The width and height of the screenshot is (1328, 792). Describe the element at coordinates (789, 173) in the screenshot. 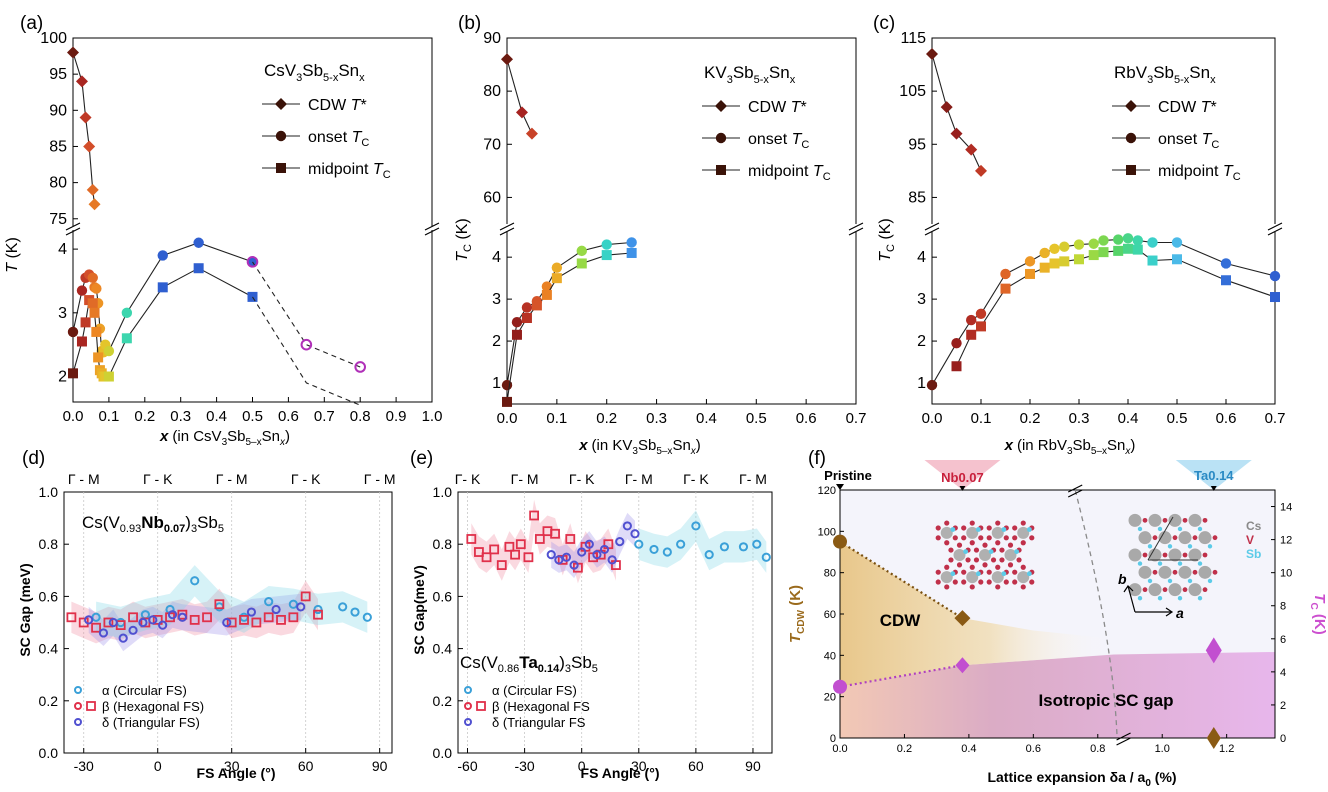

I see `legend-label: midpoint TC` at that location.